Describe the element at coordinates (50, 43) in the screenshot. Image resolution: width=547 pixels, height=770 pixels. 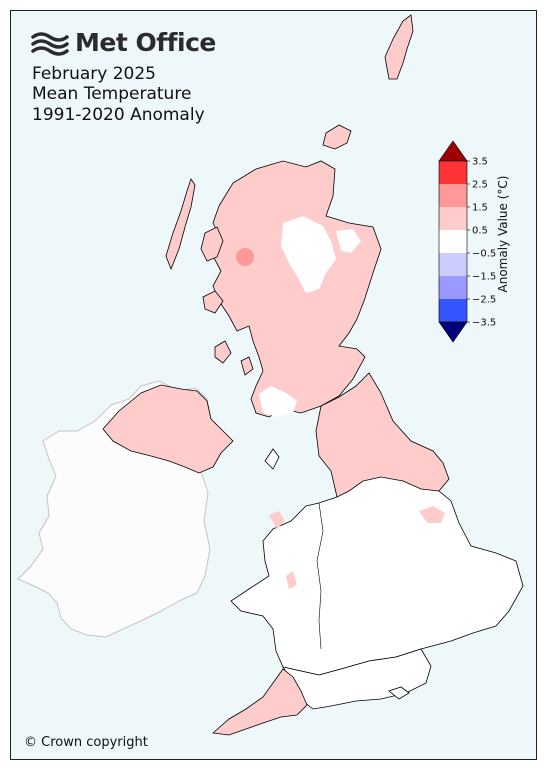
I see `met-office-wave-icon` at that location.